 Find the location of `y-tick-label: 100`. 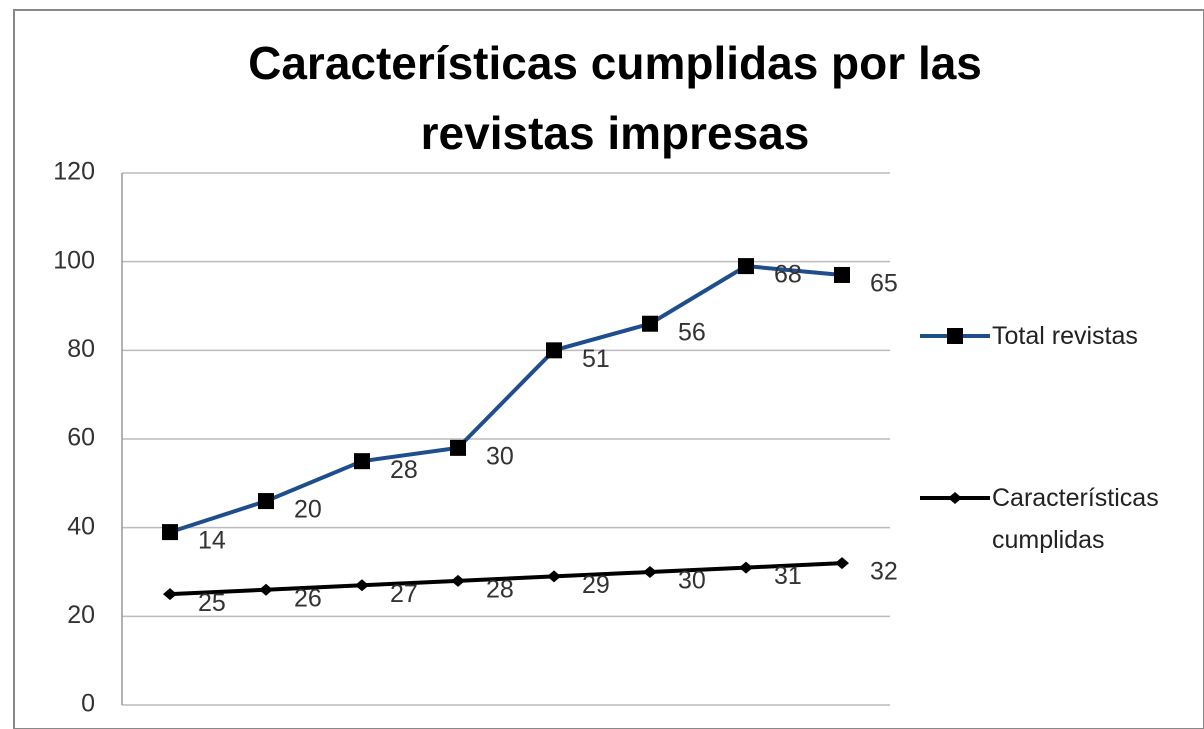

y-tick-label: 100 is located at coordinates (74, 260).